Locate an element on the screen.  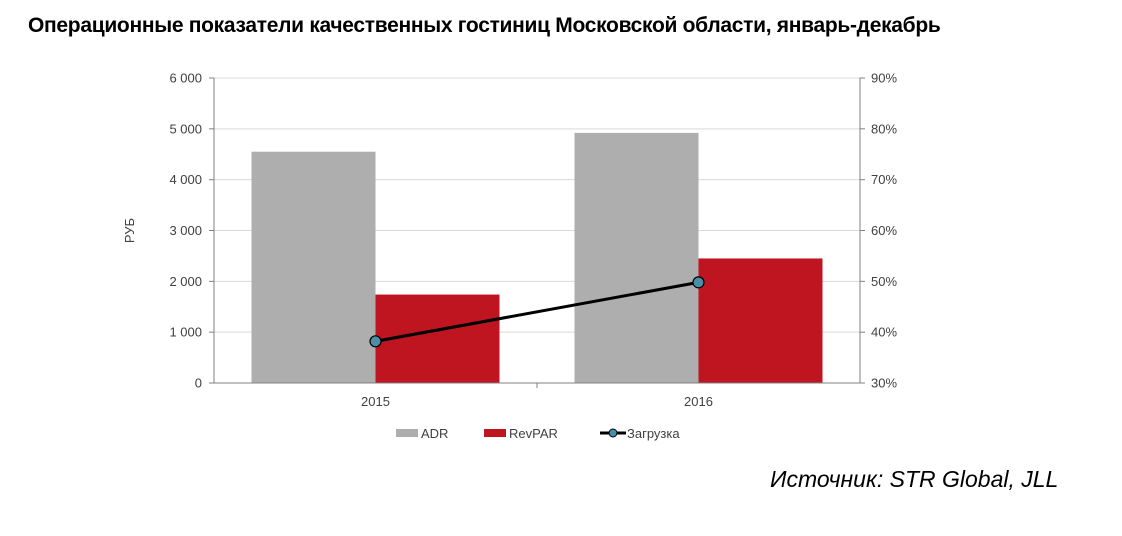
load-point-2015 is located at coordinates (375, 341).